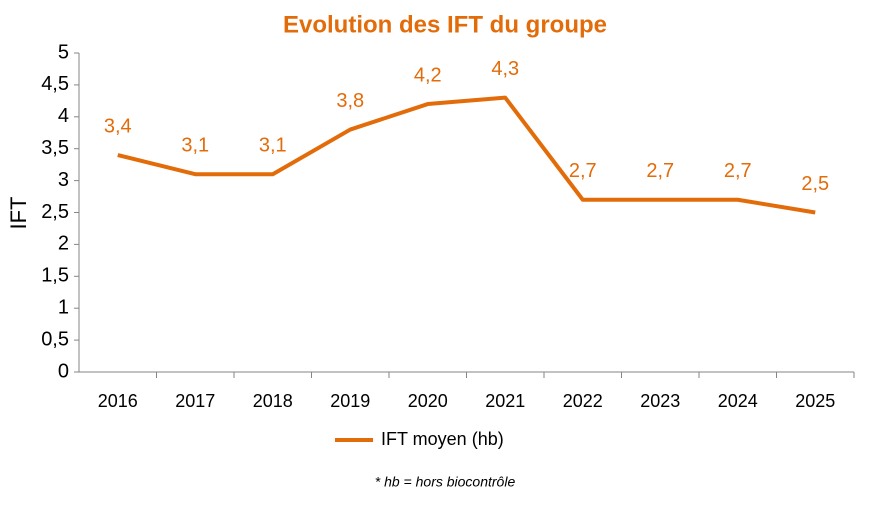 The width and height of the screenshot is (870, 520). Describe the element at coordinates (63, 180) in the screenshot. I see `y-tick-label: 3` at that location.